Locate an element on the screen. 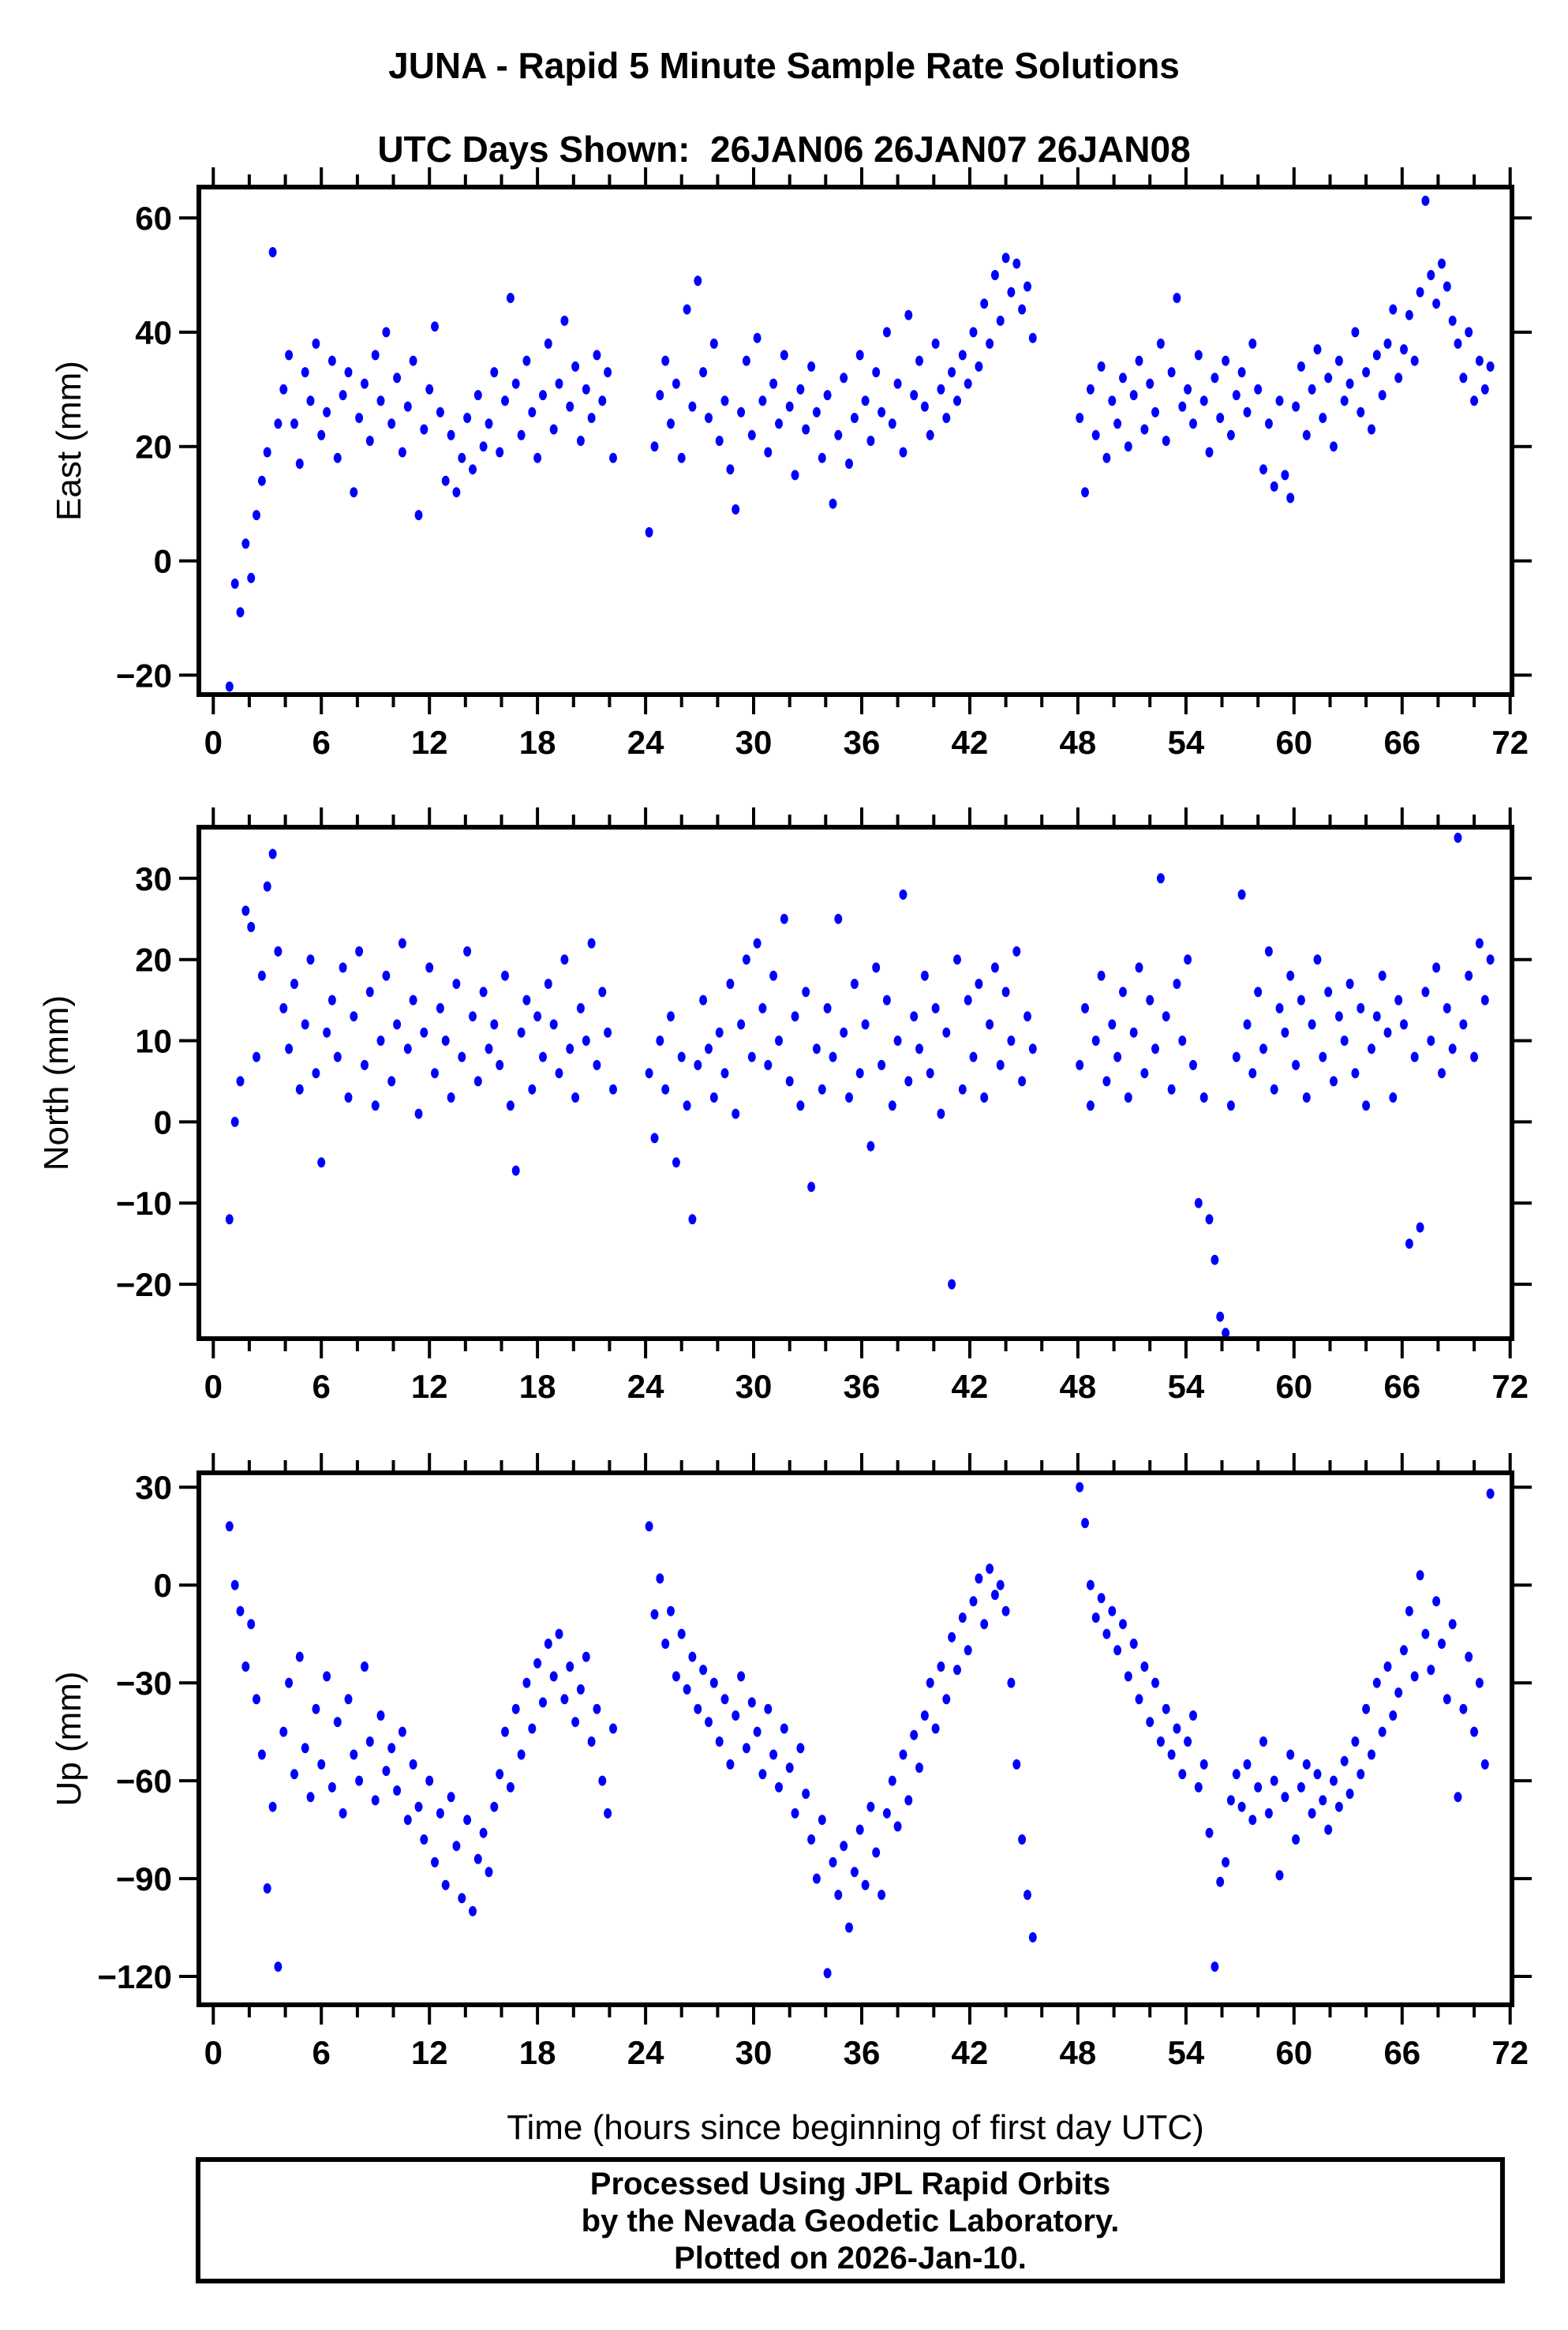 Image resolution: width=1568 pixels, height=2330 pixels. x-tick-labels-north: 0 6 12 18 24 30 36 42 48 54 60 66 72 is located at coordinates (866, 1387).